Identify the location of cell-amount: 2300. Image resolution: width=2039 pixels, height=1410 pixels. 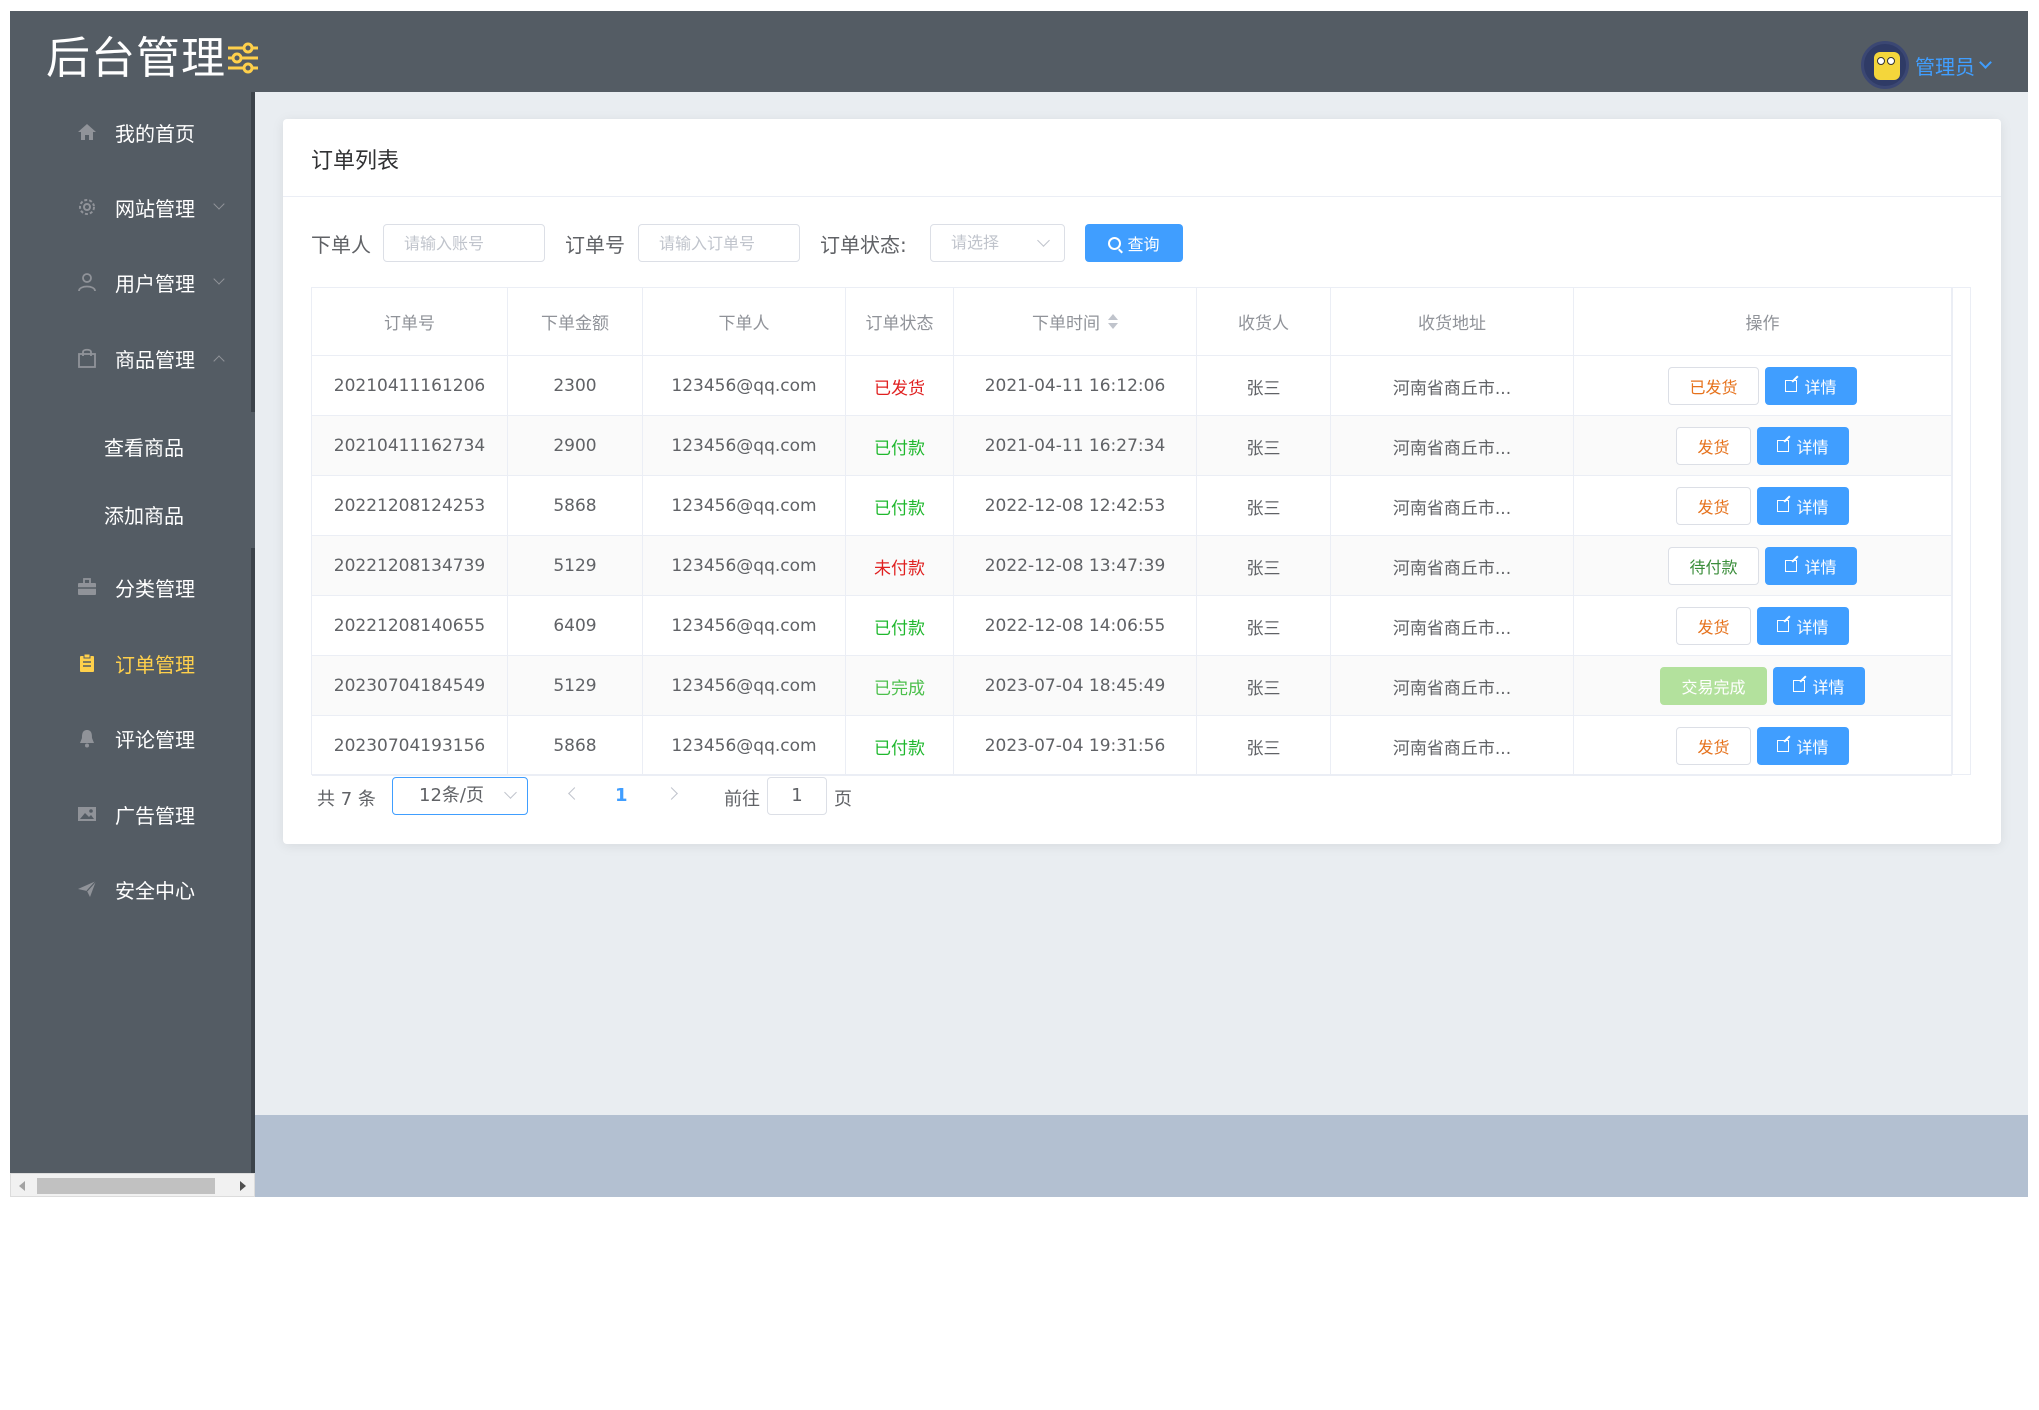
(575, 386).